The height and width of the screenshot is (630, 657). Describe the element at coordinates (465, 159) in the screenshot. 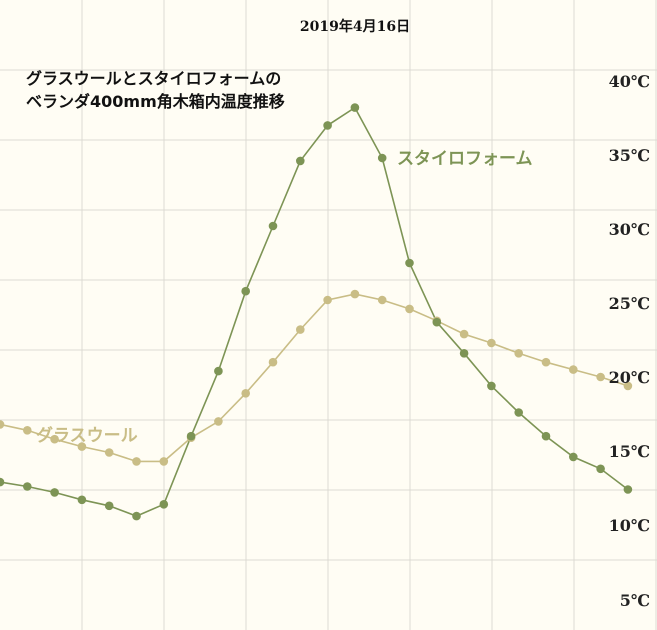

I see `series-label-styrofoam: スタイロフォーム` at that location.